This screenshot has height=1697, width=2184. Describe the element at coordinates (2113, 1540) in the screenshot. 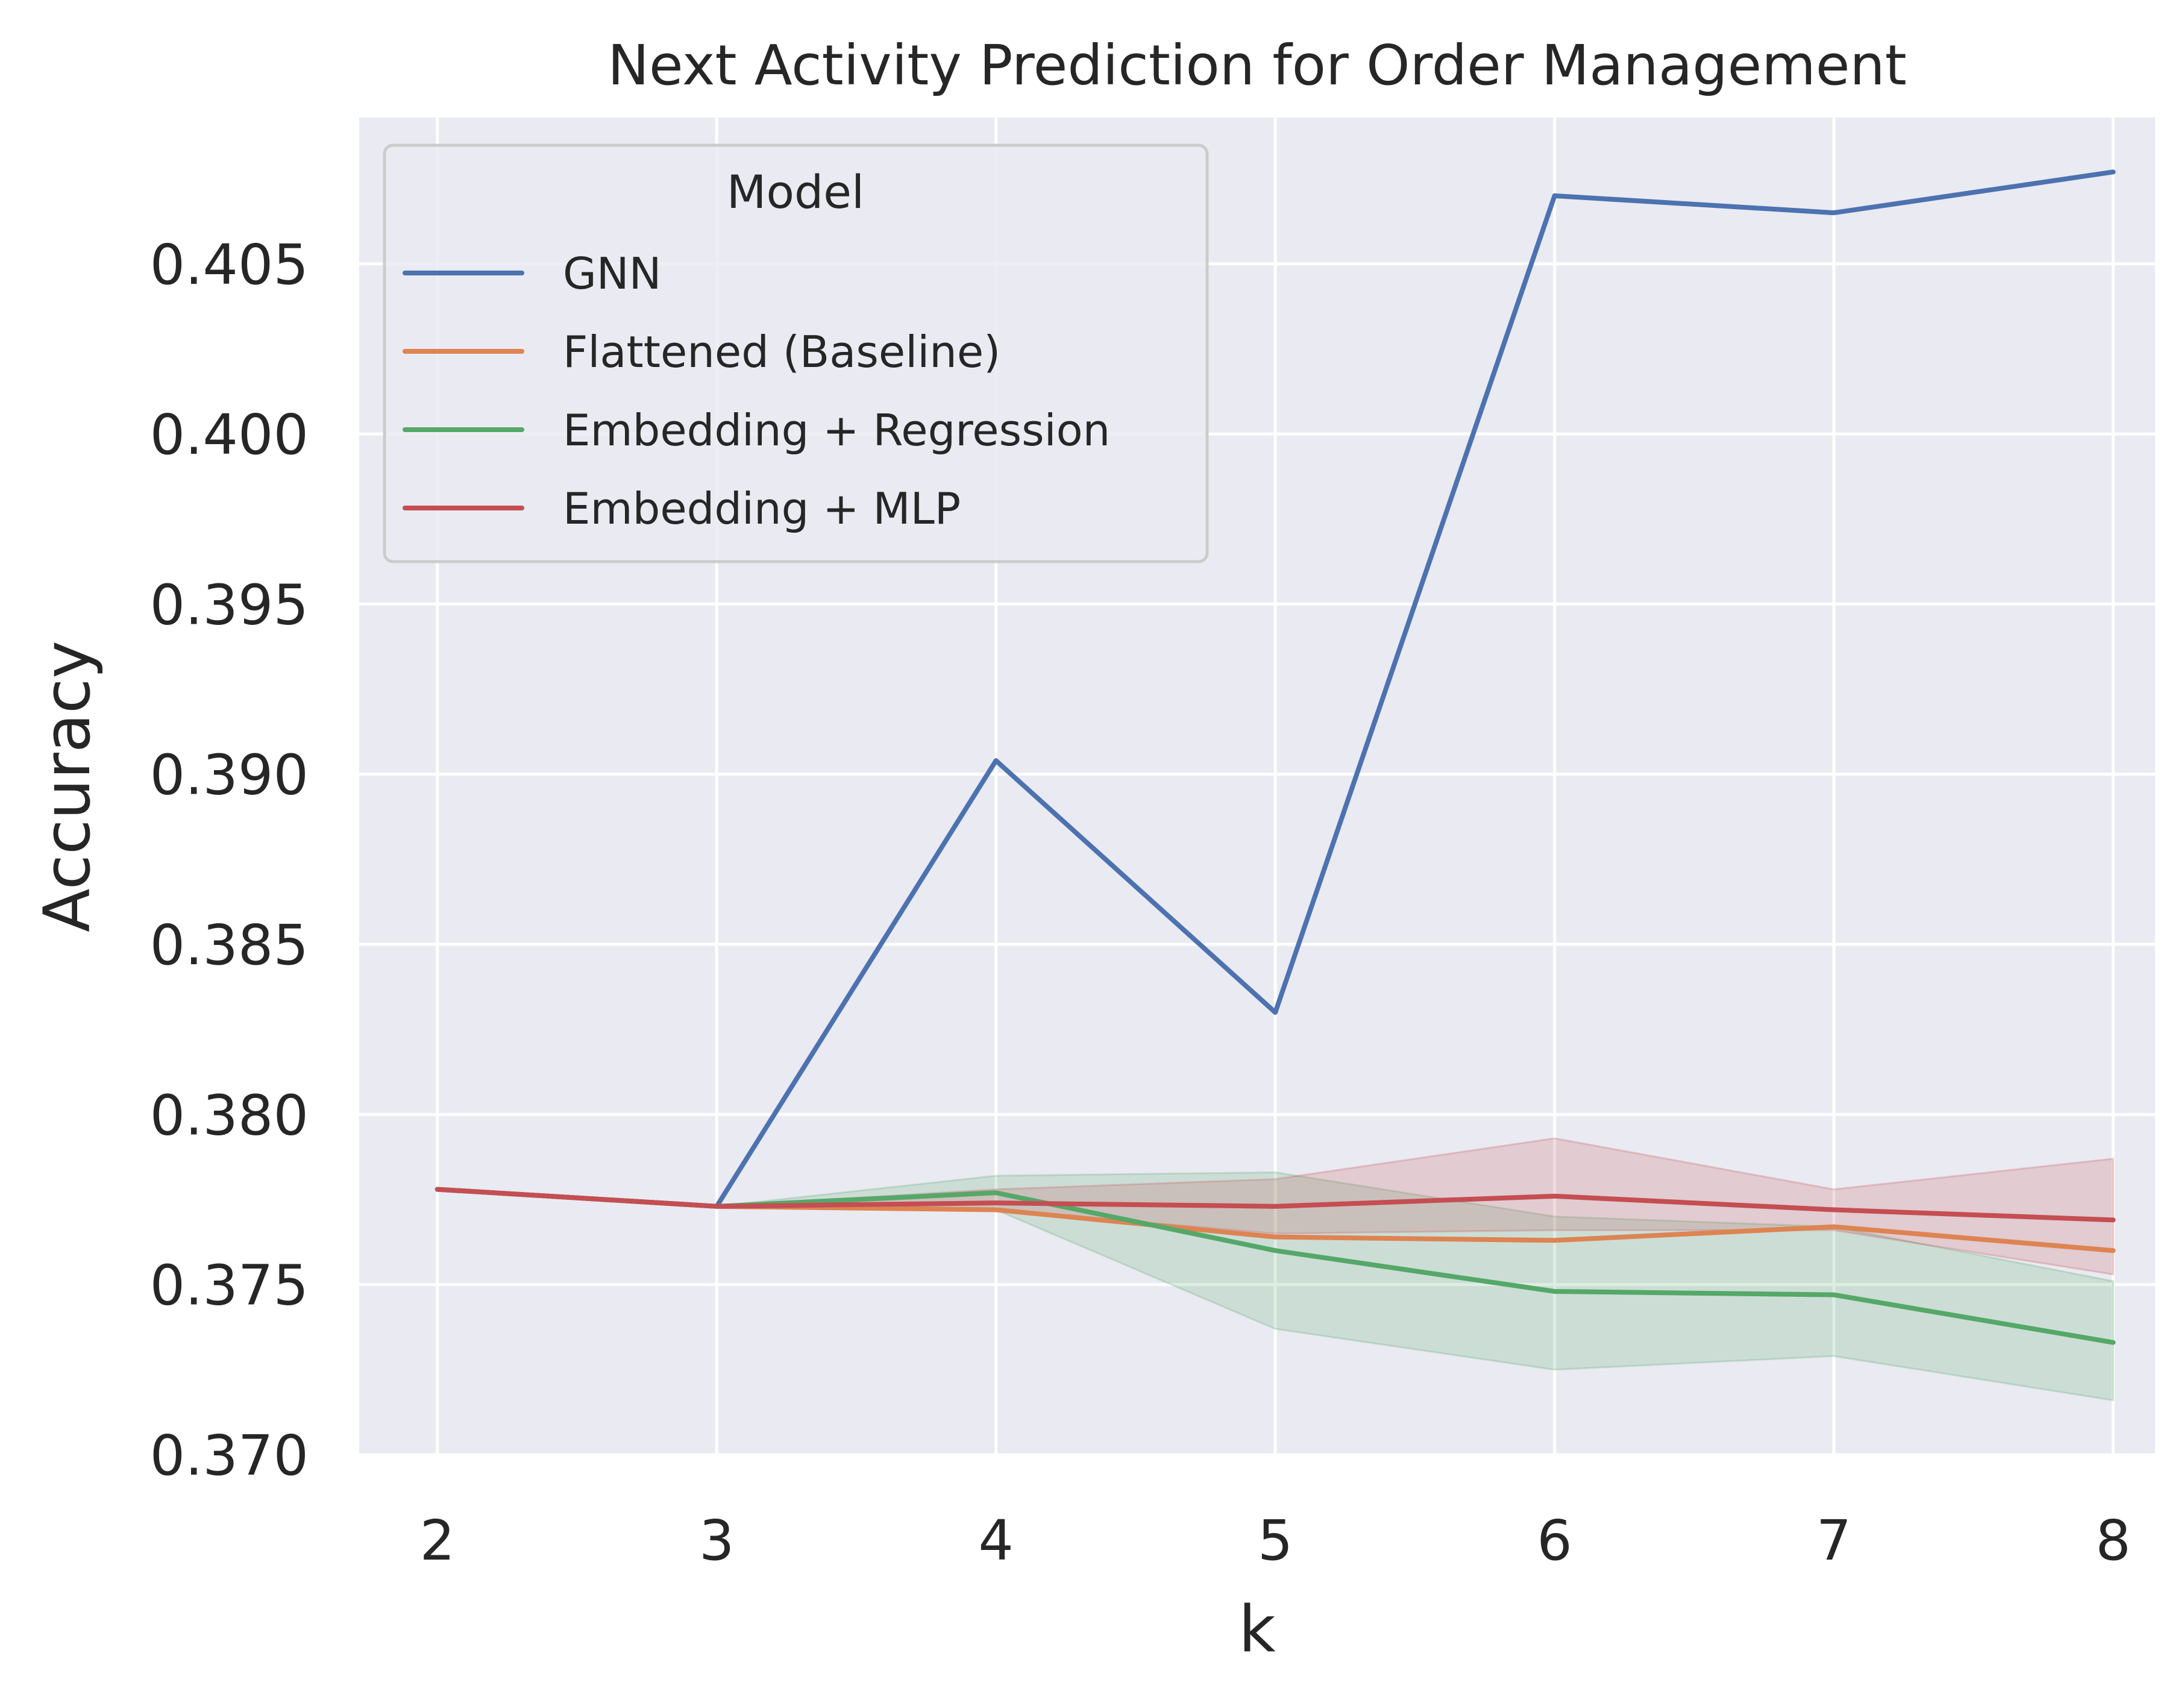

I see `x-tick-label: 8` at that location.